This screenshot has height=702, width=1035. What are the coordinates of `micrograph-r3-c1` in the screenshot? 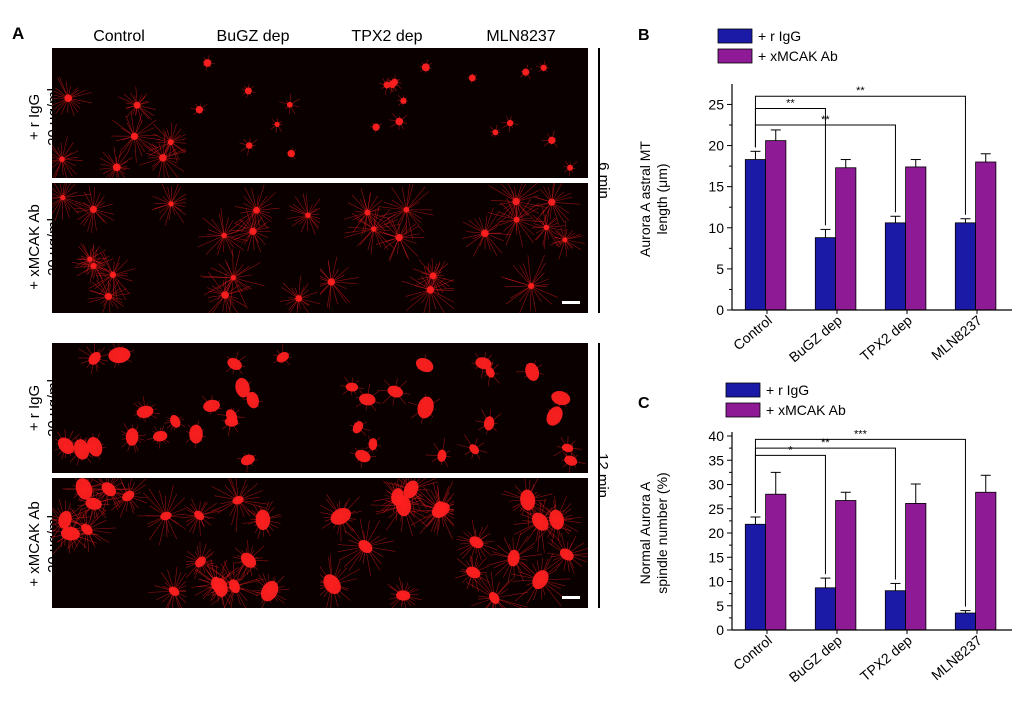 It's located at (119, 408).